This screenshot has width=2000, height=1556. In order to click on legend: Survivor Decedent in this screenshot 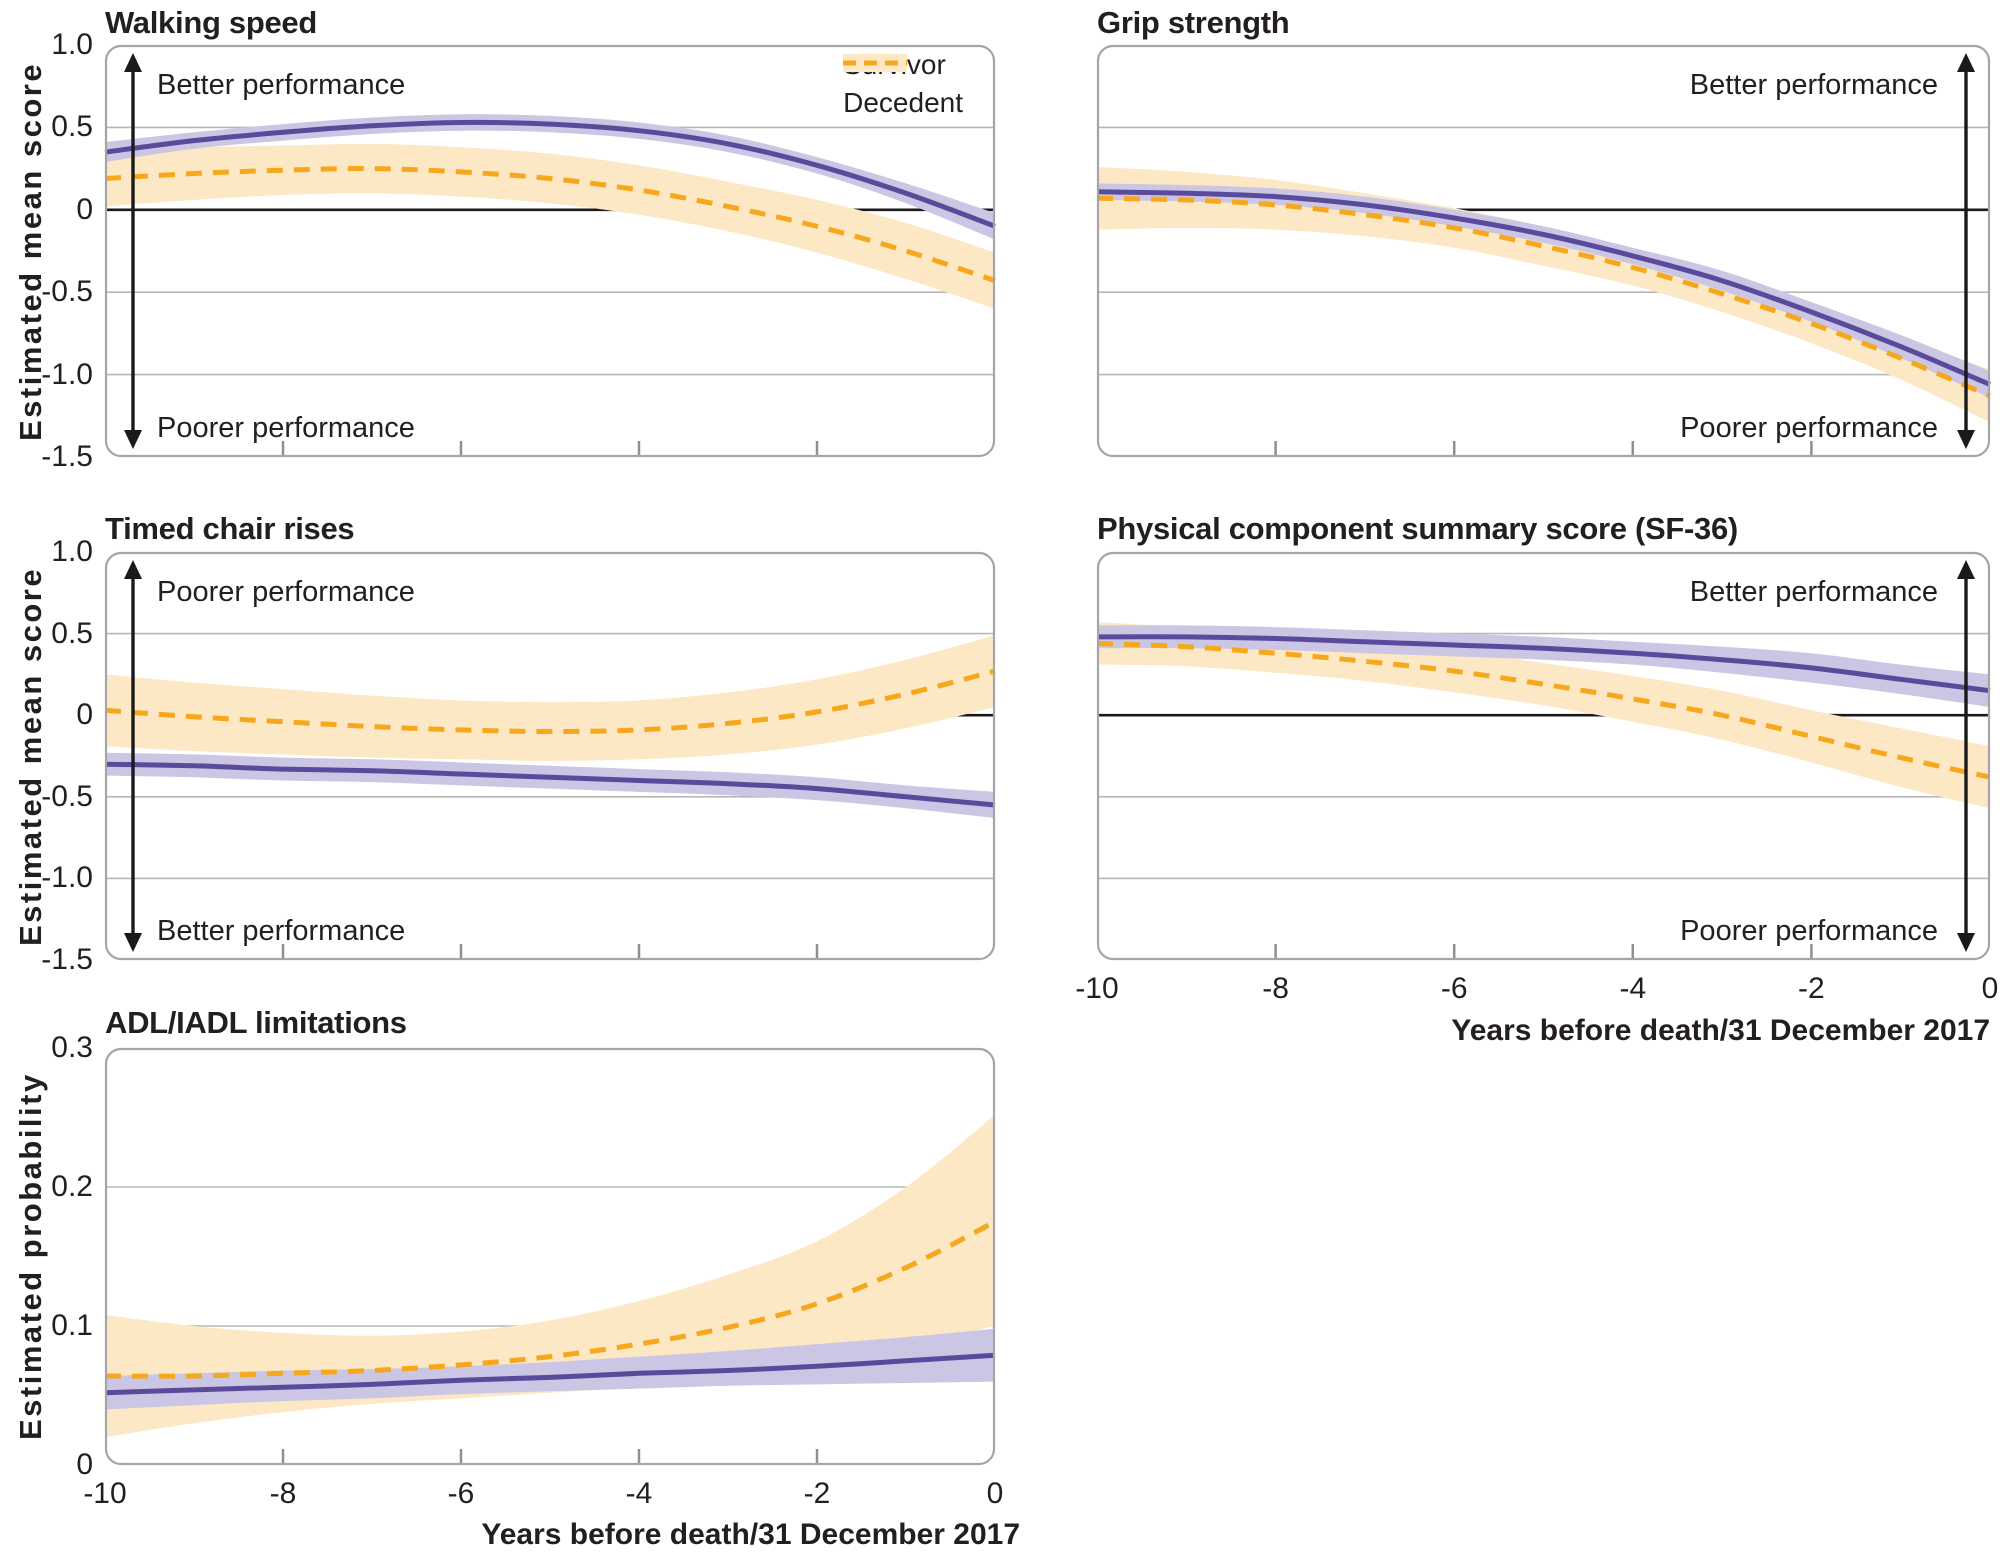, I will do `click(903, 84)`.